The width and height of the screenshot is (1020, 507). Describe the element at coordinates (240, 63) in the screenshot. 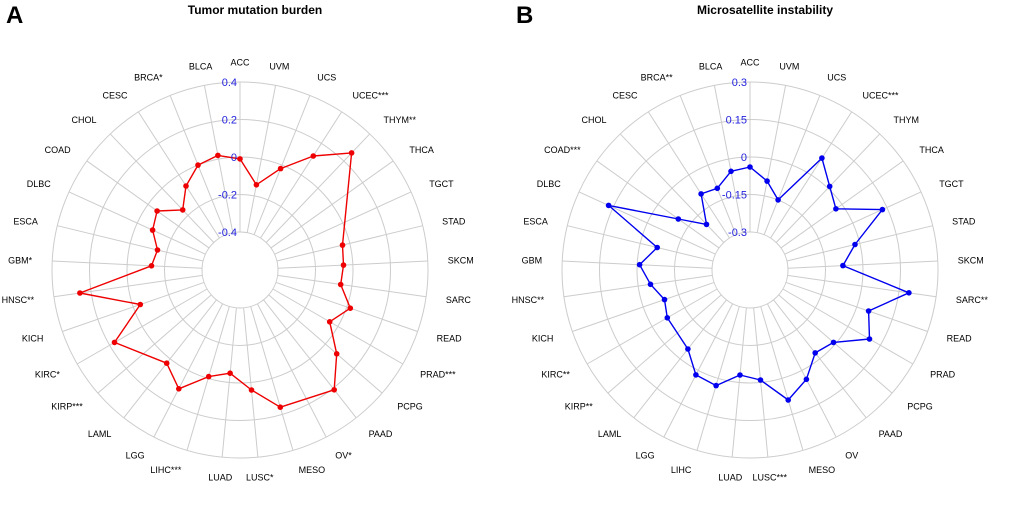

I see `category-label: ACC` at that location.